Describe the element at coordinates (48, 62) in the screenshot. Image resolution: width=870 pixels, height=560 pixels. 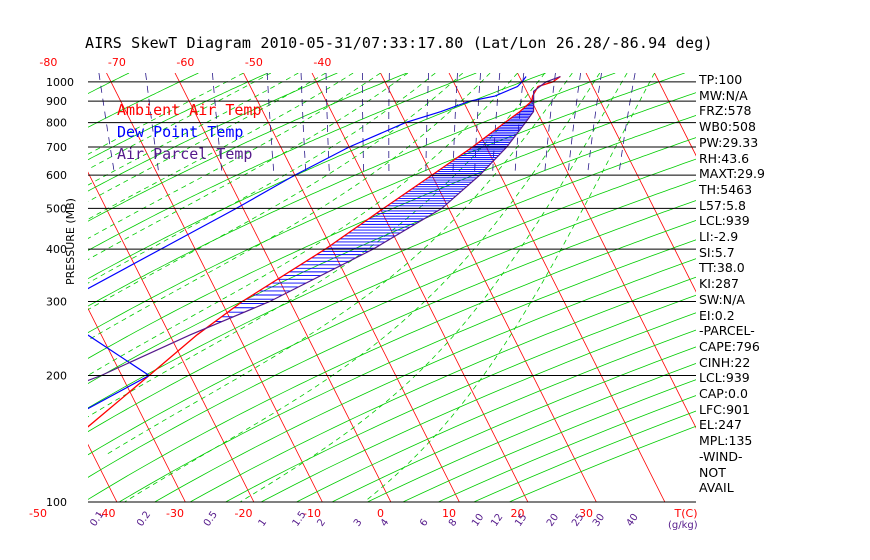
I see `top-temp-tick-label: -80` at that location.